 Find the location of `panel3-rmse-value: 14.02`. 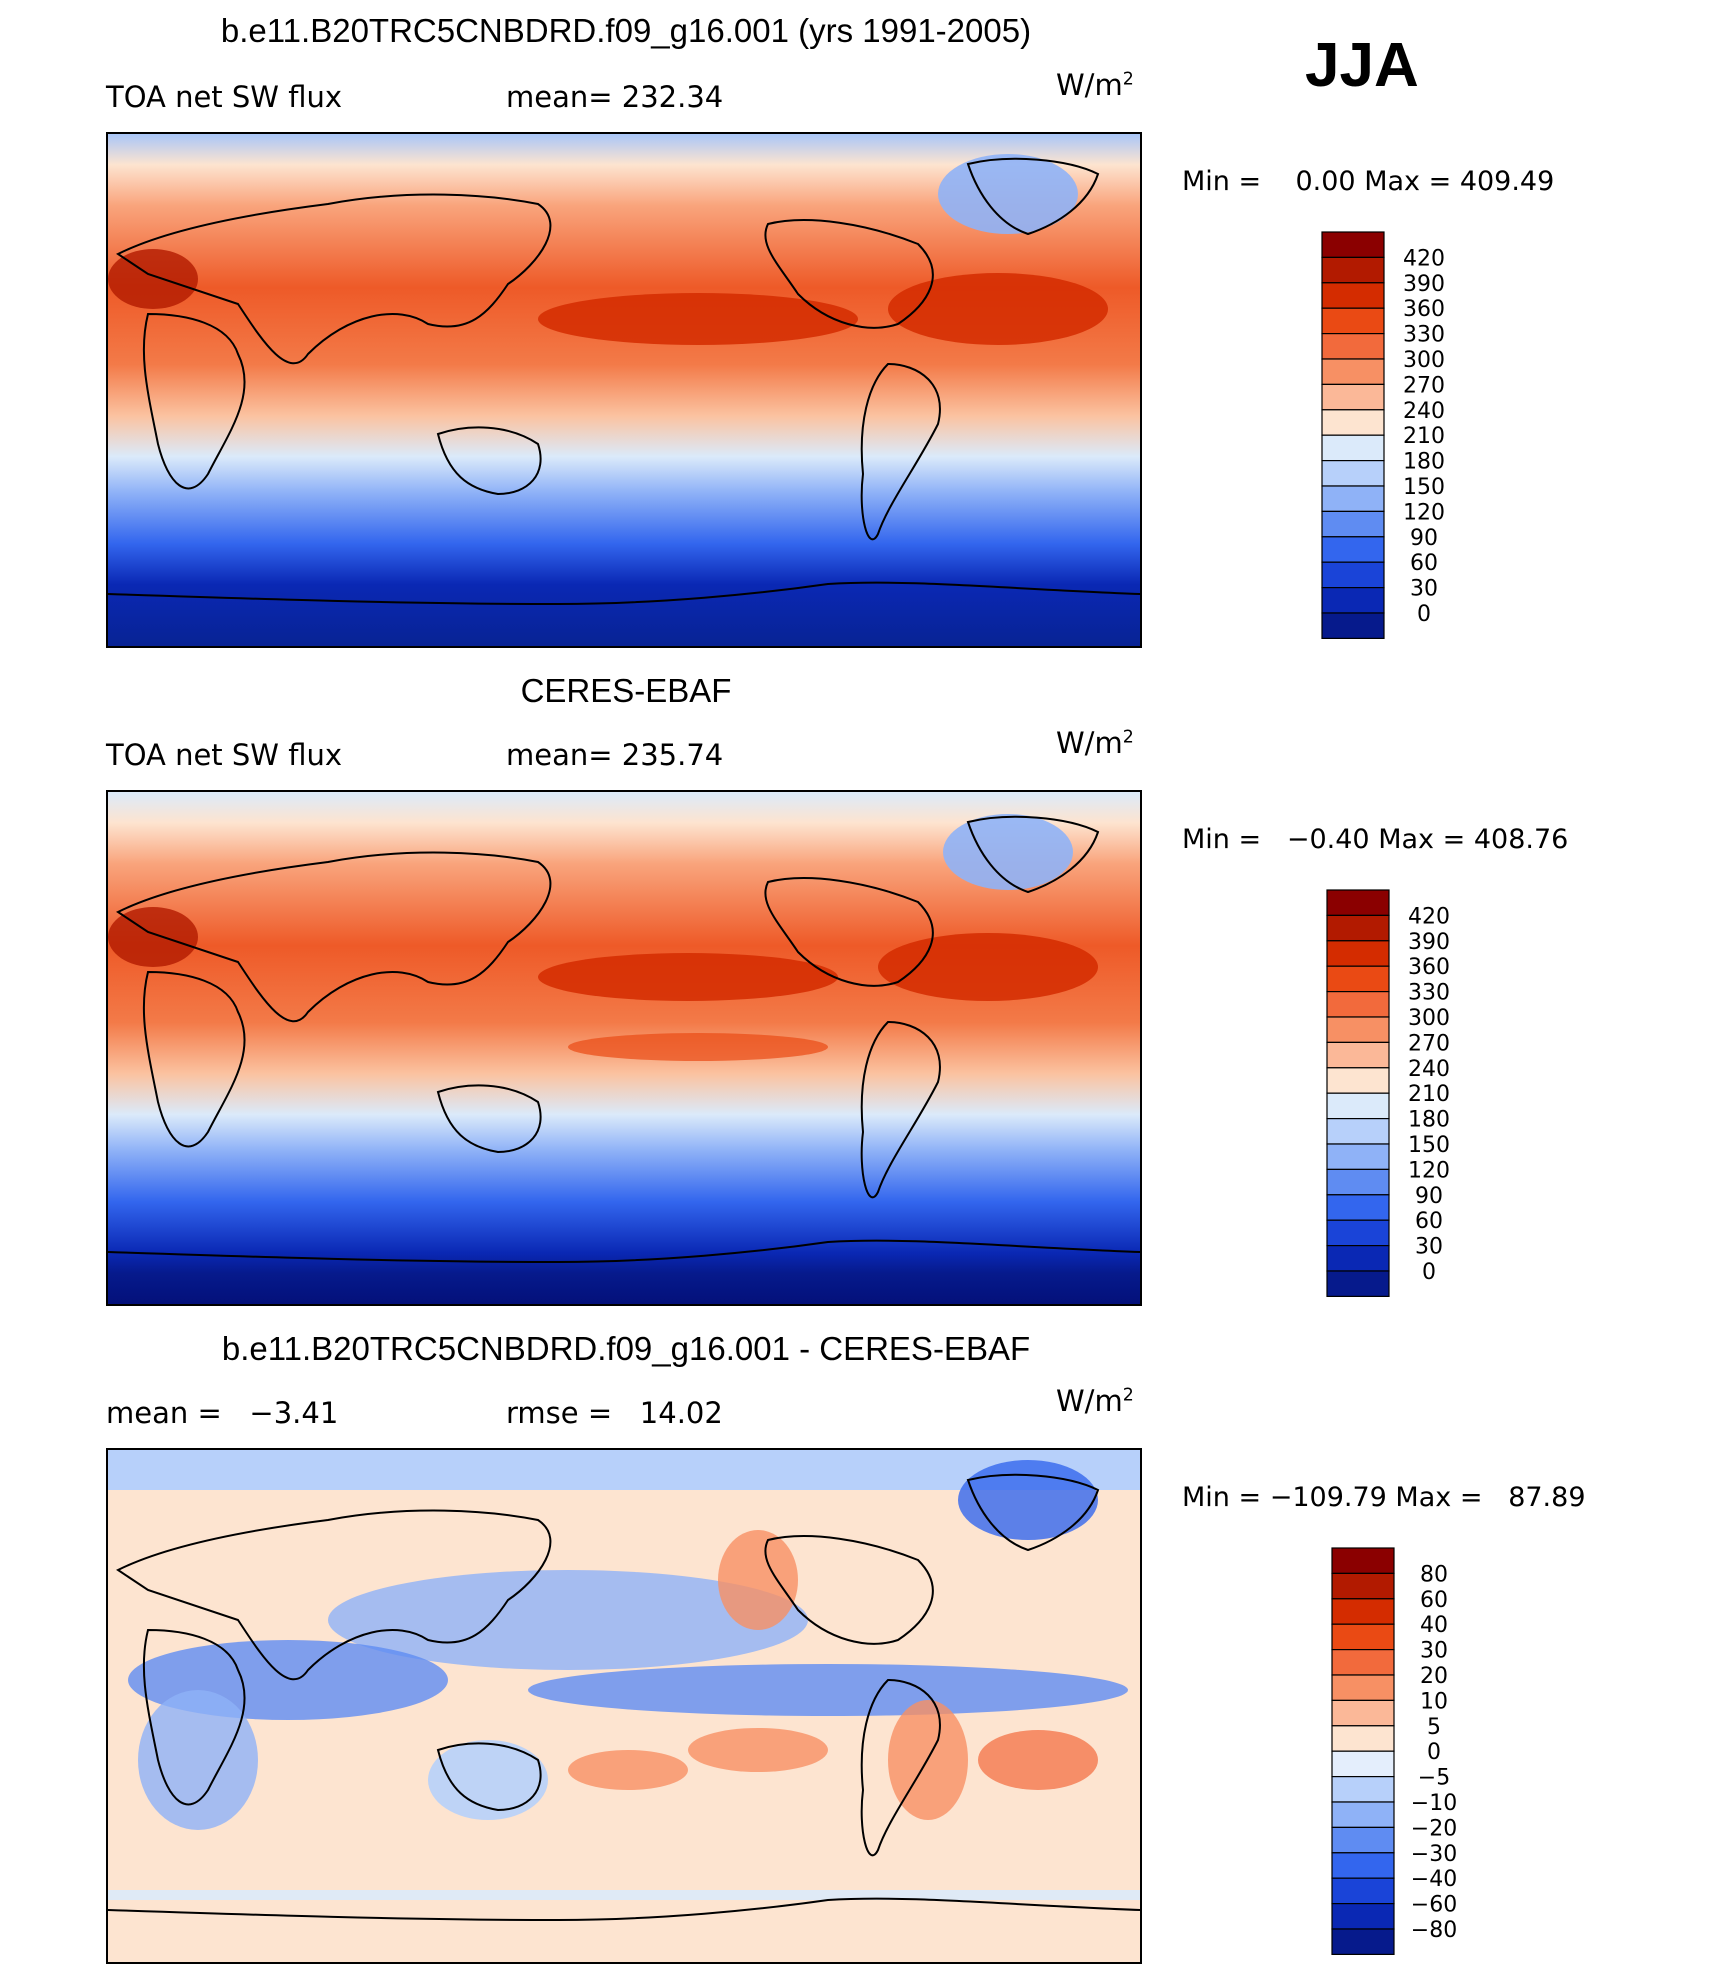

panel3-rmse-value: 14.02 is located at coordinates (681, 1413).